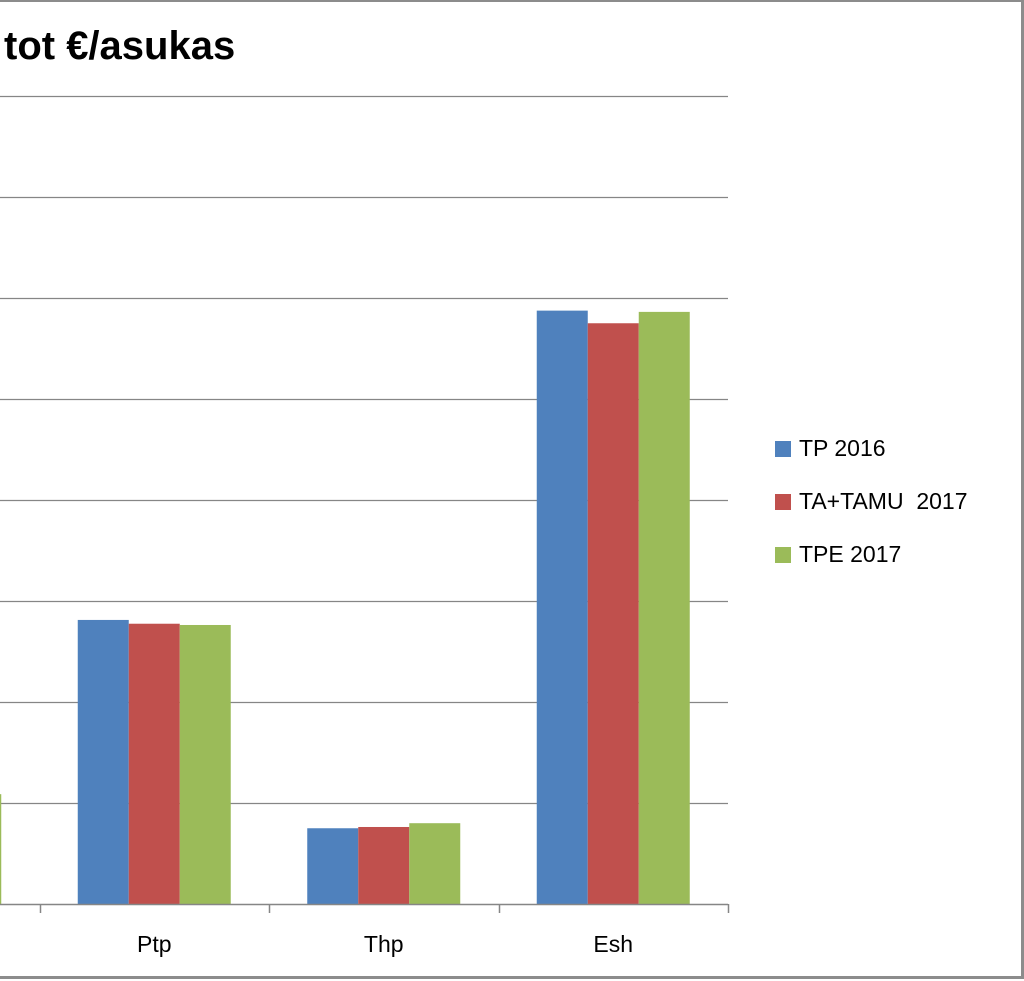  What do you see at coordinates (365, 908) in the screenshot?
I see `x-axis` at bounding box center [365, 908].